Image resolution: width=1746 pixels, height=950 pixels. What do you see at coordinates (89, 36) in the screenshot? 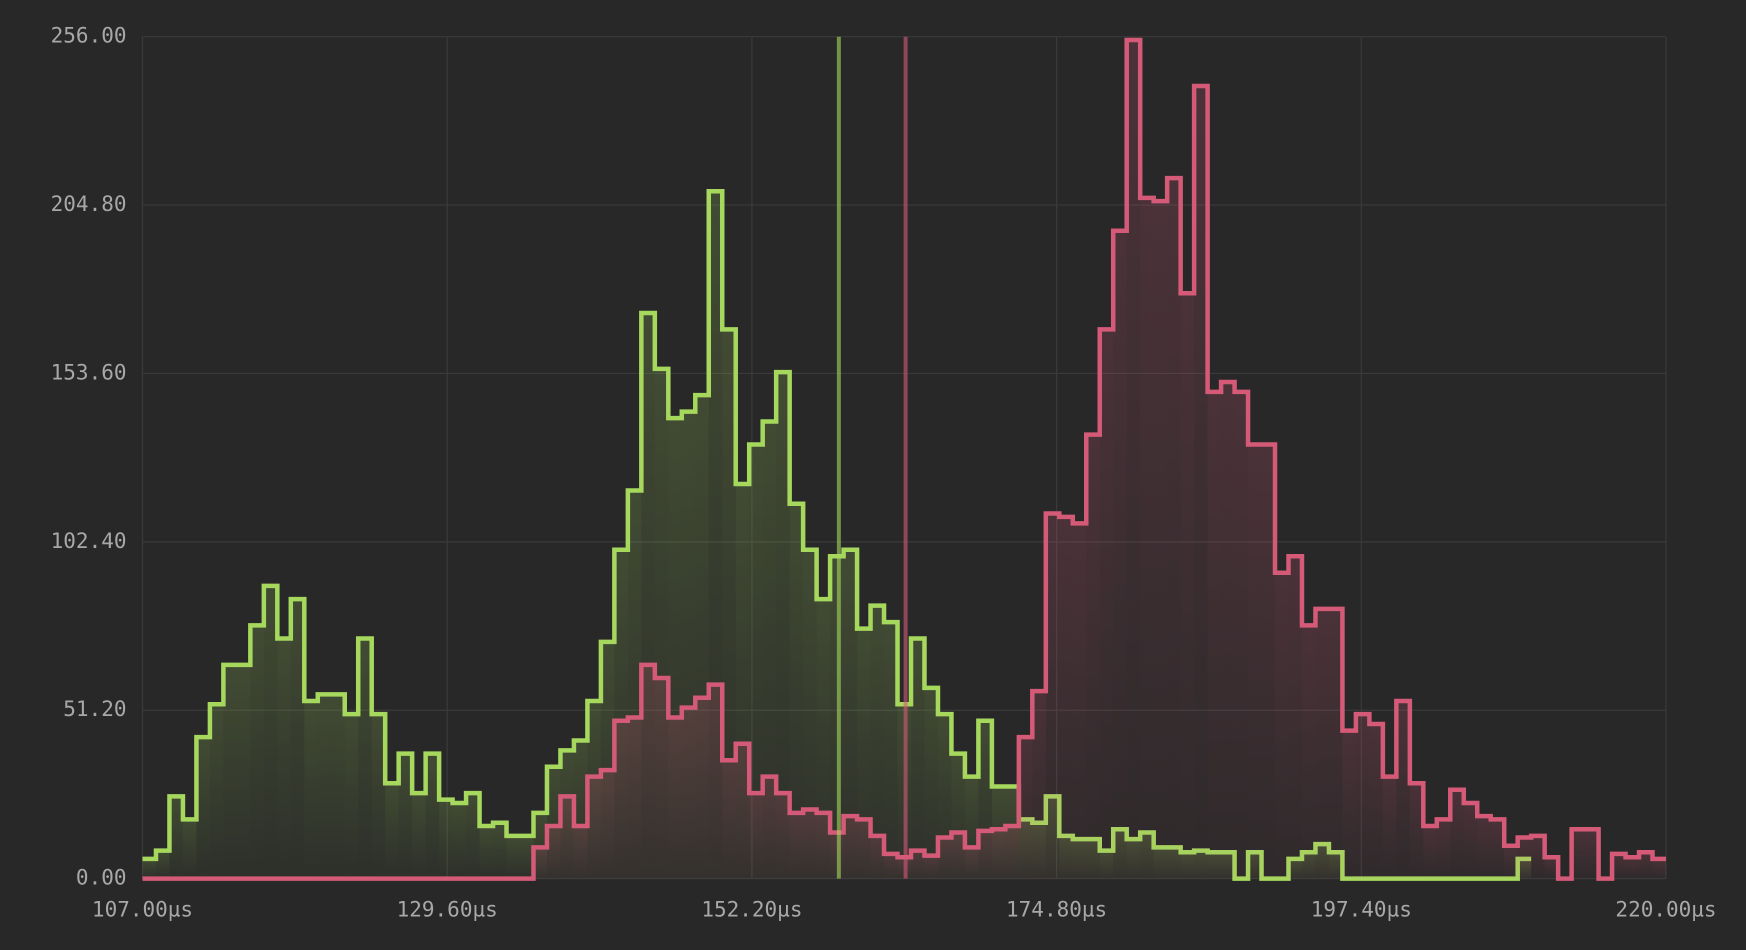
I see `y-tick-label: 256.00` at bounding box center [89, 36].